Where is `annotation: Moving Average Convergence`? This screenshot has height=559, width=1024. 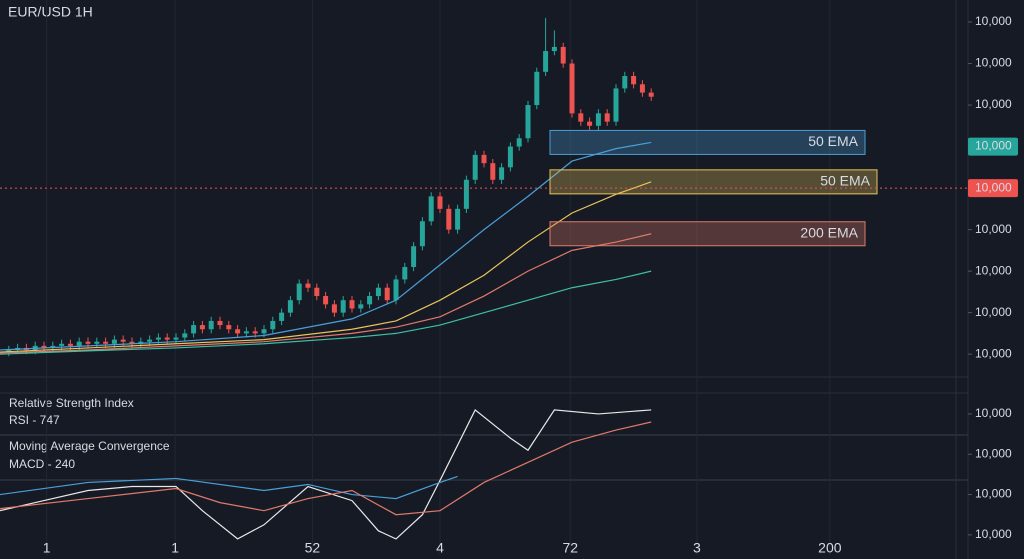
annotation: Moving Average Convergence is located at coordinates (89, 446).